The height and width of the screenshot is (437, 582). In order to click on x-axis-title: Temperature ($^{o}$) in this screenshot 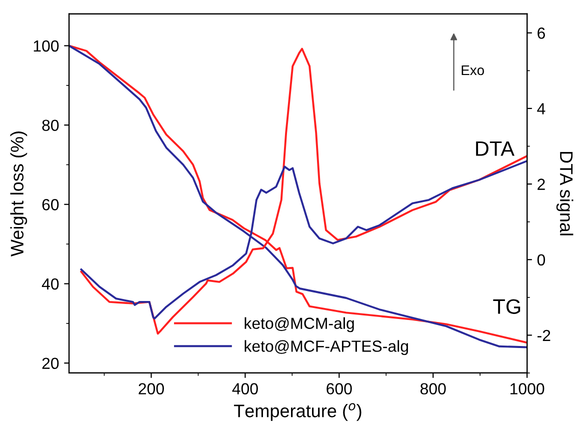, I will do `click(298, 412)`.